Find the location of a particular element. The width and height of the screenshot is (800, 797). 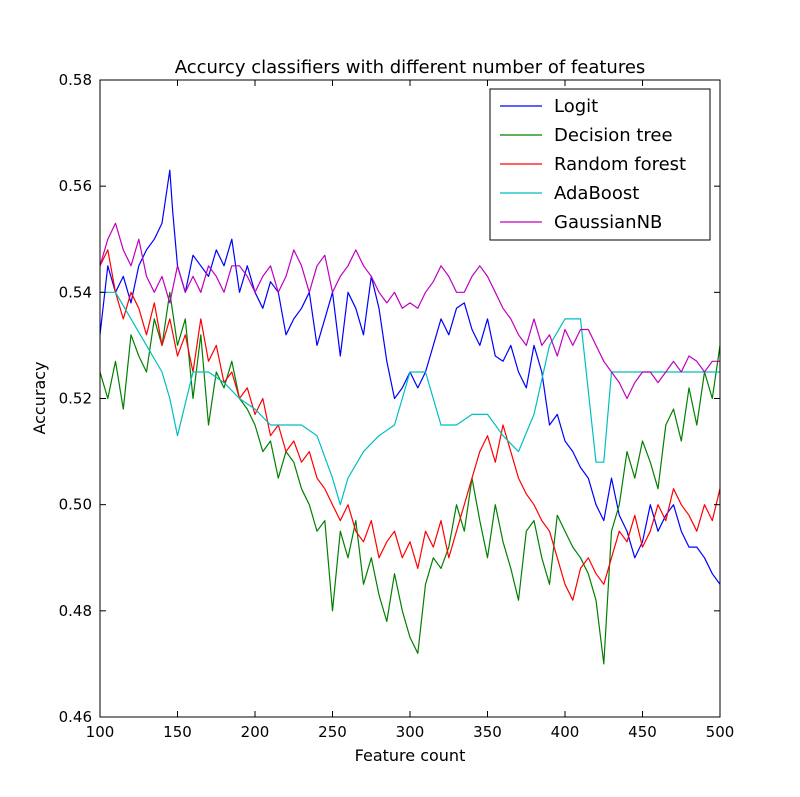

x-tick-label: 500 is located at coordinates (720, 732).